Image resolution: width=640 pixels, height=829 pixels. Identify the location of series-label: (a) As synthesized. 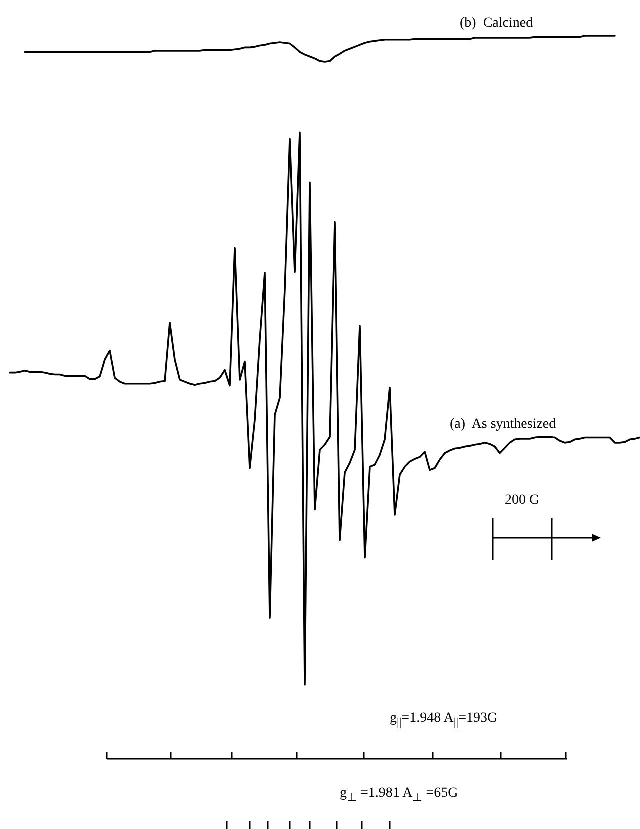
(503, 424).